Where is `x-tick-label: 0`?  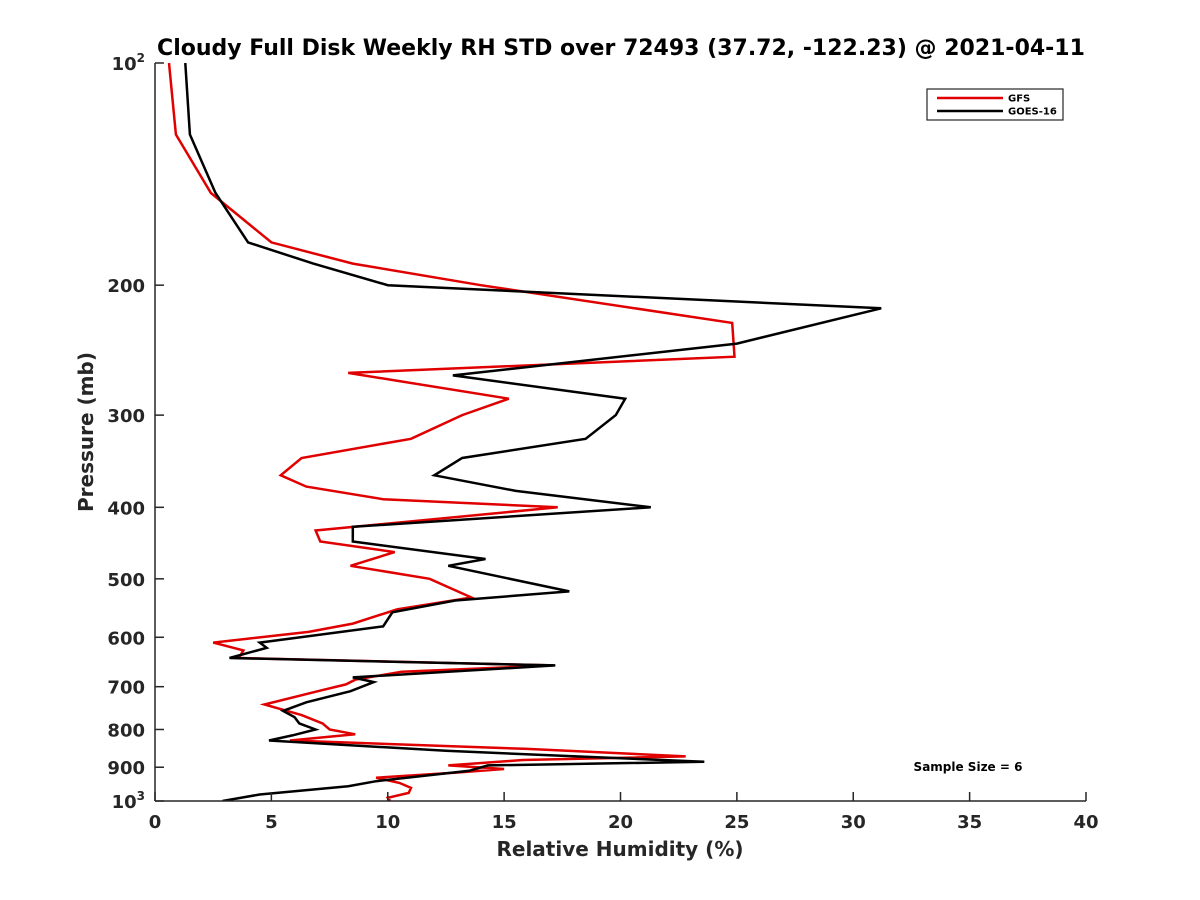 x-tick-label: 0 is located at coordinates (155, 822).